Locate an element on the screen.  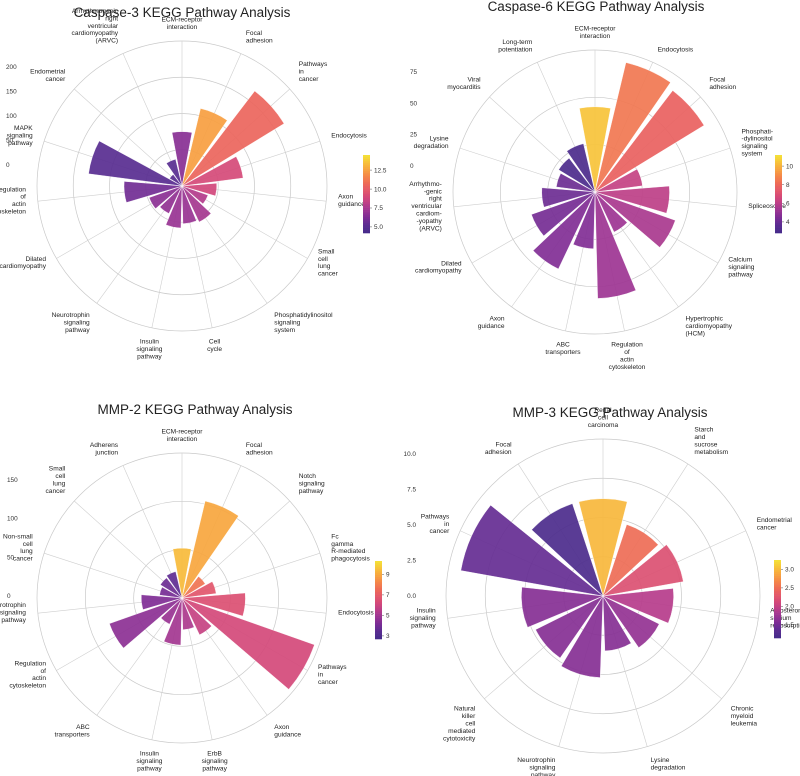
category-label: Hypertrophic cardiomyopathy (HCM) is located at coordinates (709, 327).